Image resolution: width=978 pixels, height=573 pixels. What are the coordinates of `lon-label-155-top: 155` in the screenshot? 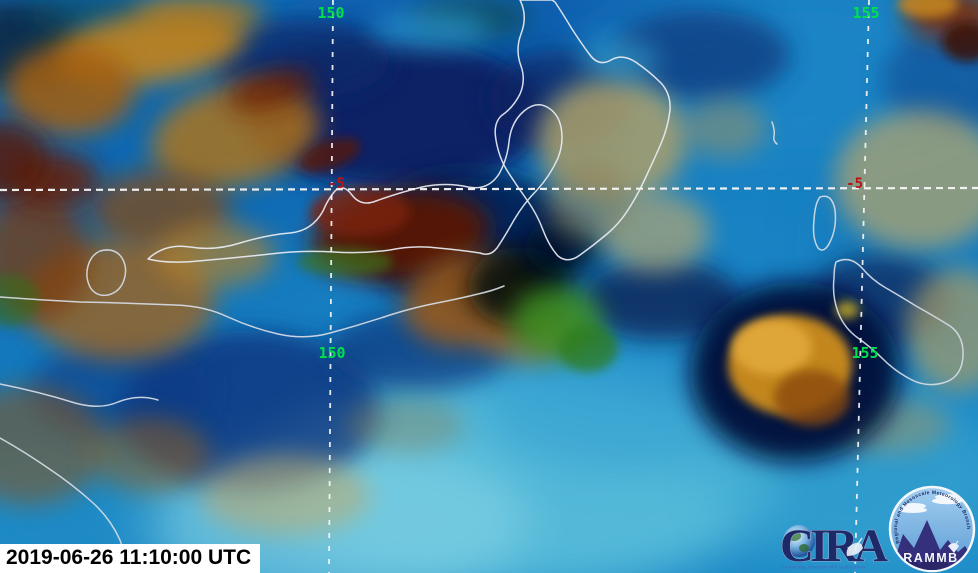 It's located at (865, 13).